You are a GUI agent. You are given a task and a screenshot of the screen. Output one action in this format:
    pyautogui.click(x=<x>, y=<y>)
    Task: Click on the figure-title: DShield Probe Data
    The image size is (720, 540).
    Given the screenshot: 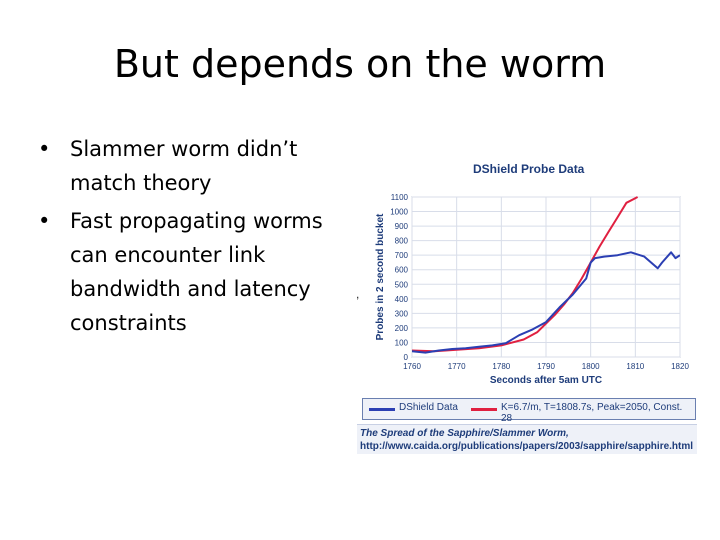 What is the action you would take?
    pyautogui.click(x=529, y=169)
    